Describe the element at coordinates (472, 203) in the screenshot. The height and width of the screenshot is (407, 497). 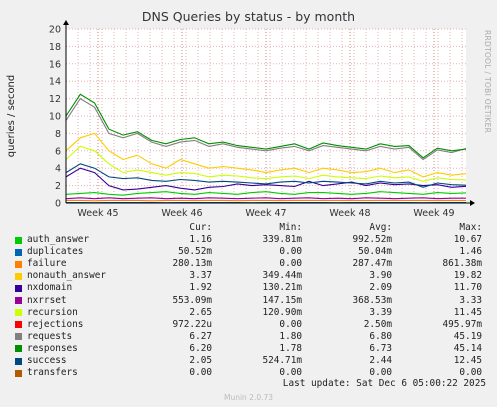
I see `x-axis-arrow` at that location.